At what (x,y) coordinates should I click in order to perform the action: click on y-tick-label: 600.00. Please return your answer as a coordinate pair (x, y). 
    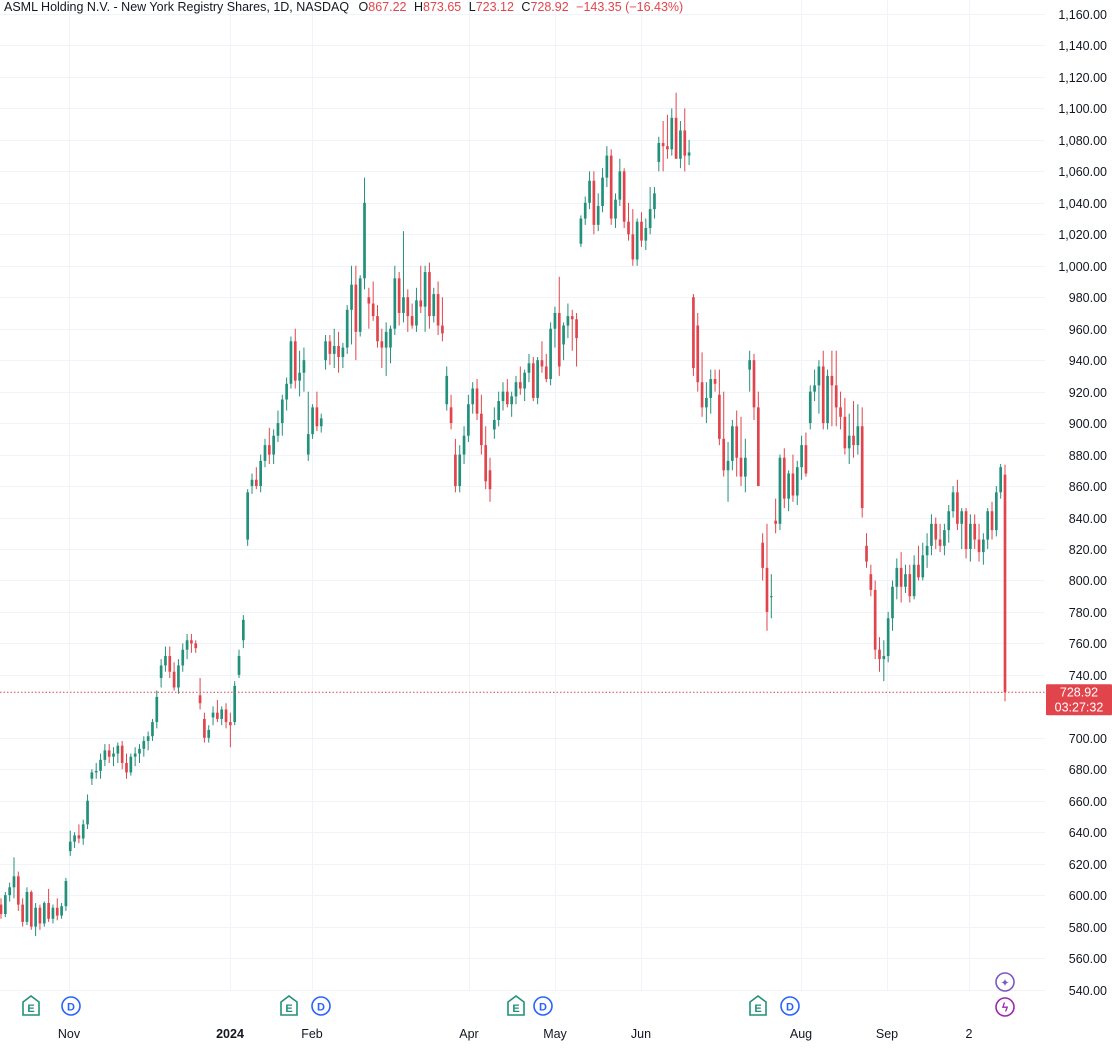
    Looking at the image, I should click on (1088, 896).